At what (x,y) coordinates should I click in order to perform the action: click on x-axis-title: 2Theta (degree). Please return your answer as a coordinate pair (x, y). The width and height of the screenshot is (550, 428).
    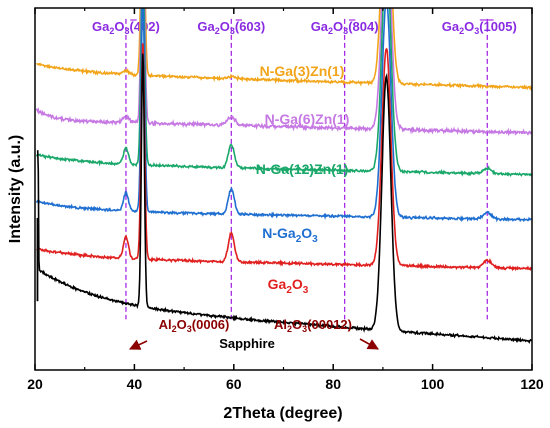
    Looking at the image, I should click on (282, 413).